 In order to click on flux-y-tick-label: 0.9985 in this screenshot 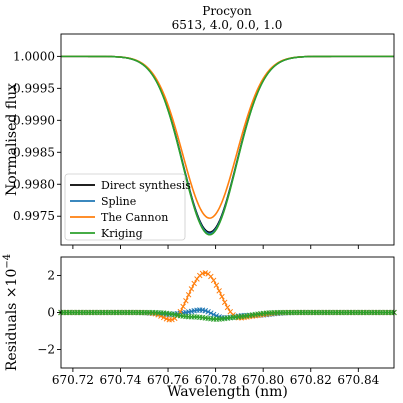, I will do `click(34, 152)`.